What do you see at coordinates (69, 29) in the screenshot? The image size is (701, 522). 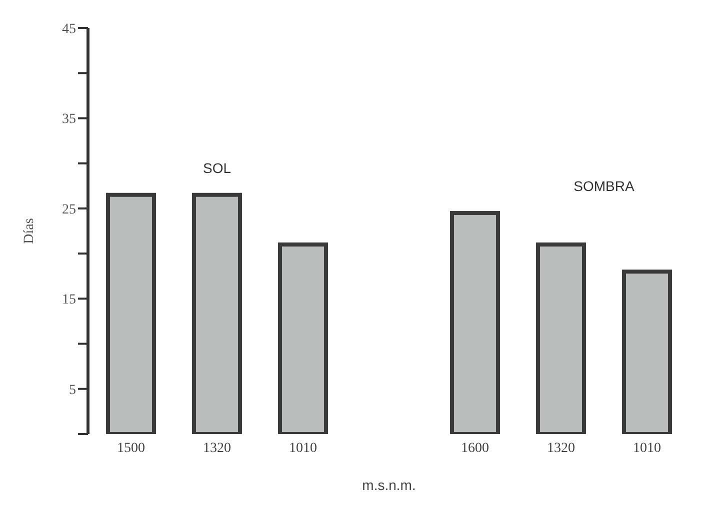 I see `y-tick-label: 45` at bounding box center [69, 29].